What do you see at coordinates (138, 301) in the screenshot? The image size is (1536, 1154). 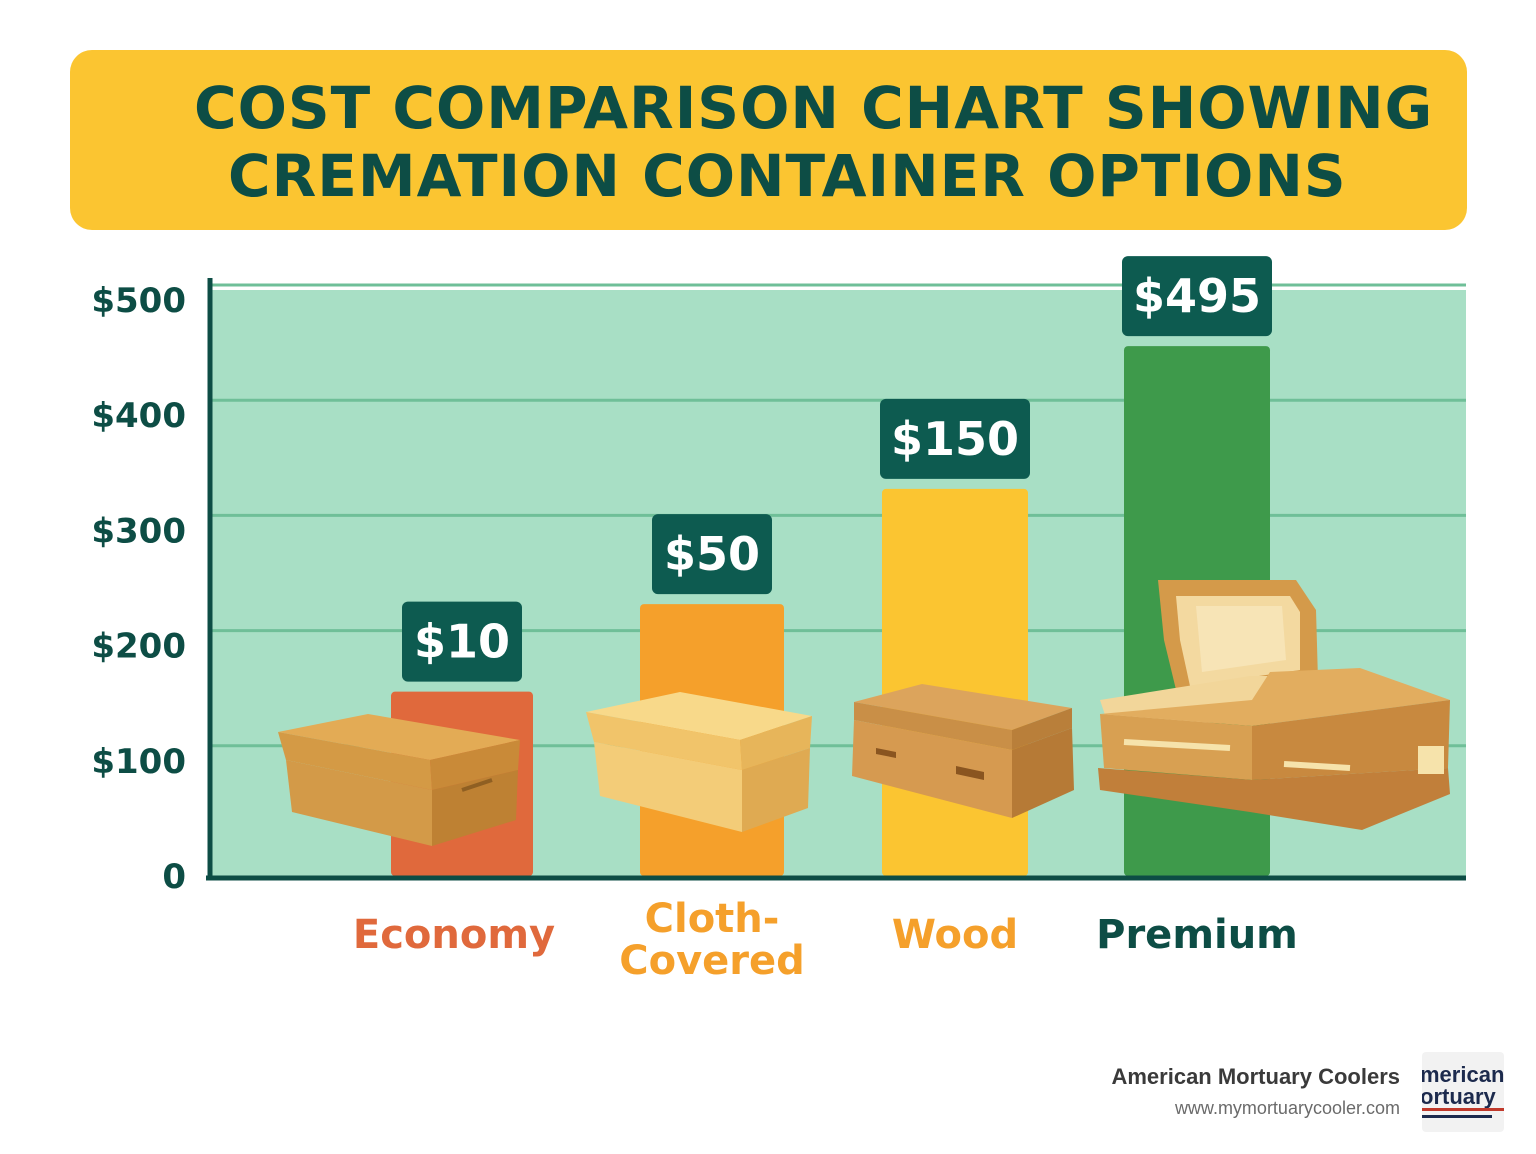 I see `y-tick-label: $500` at bounding box center [138, 301].